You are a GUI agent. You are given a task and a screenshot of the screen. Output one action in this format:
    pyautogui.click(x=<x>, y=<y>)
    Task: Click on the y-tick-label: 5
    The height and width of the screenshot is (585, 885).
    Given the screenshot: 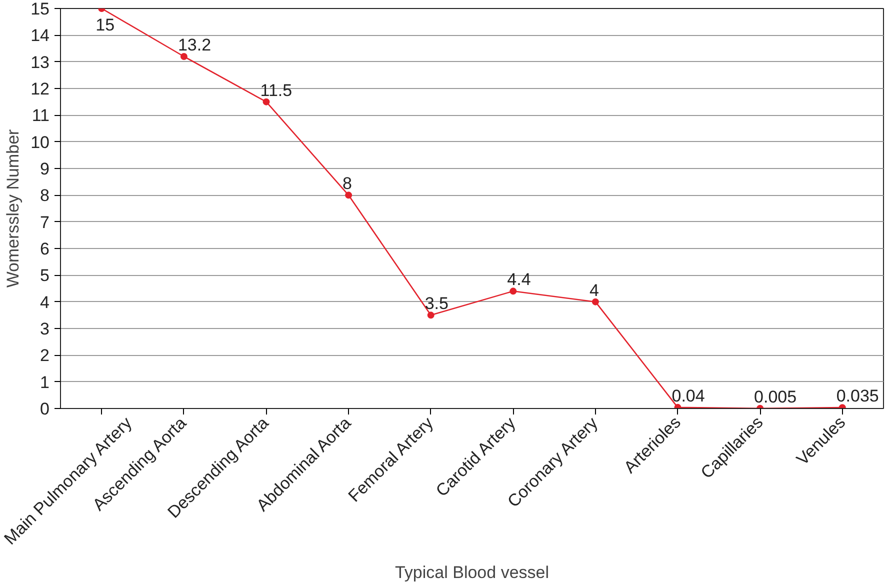 What is the action you would take?
    pyautogui.click(x=45, y=276)
    